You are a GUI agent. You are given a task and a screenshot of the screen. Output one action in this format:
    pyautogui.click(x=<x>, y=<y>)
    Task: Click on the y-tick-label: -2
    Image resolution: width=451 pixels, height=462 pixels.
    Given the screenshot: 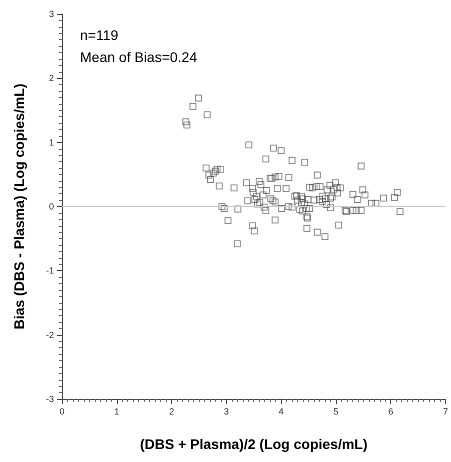 What is the action you would take?
    pyautogui.click(x=50, y=335)
    